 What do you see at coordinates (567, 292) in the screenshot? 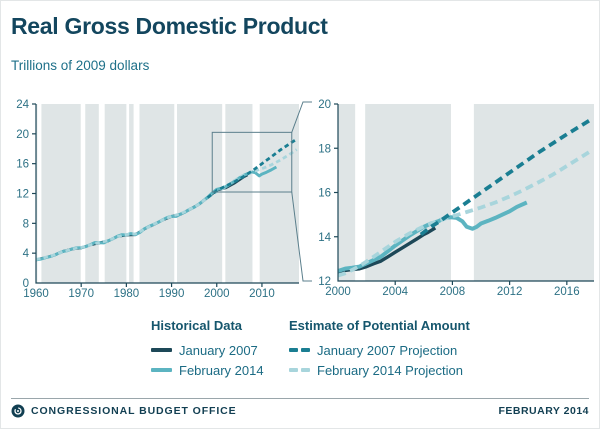
I see `x-tick-label: 2016` at bounding box center [567, 292].